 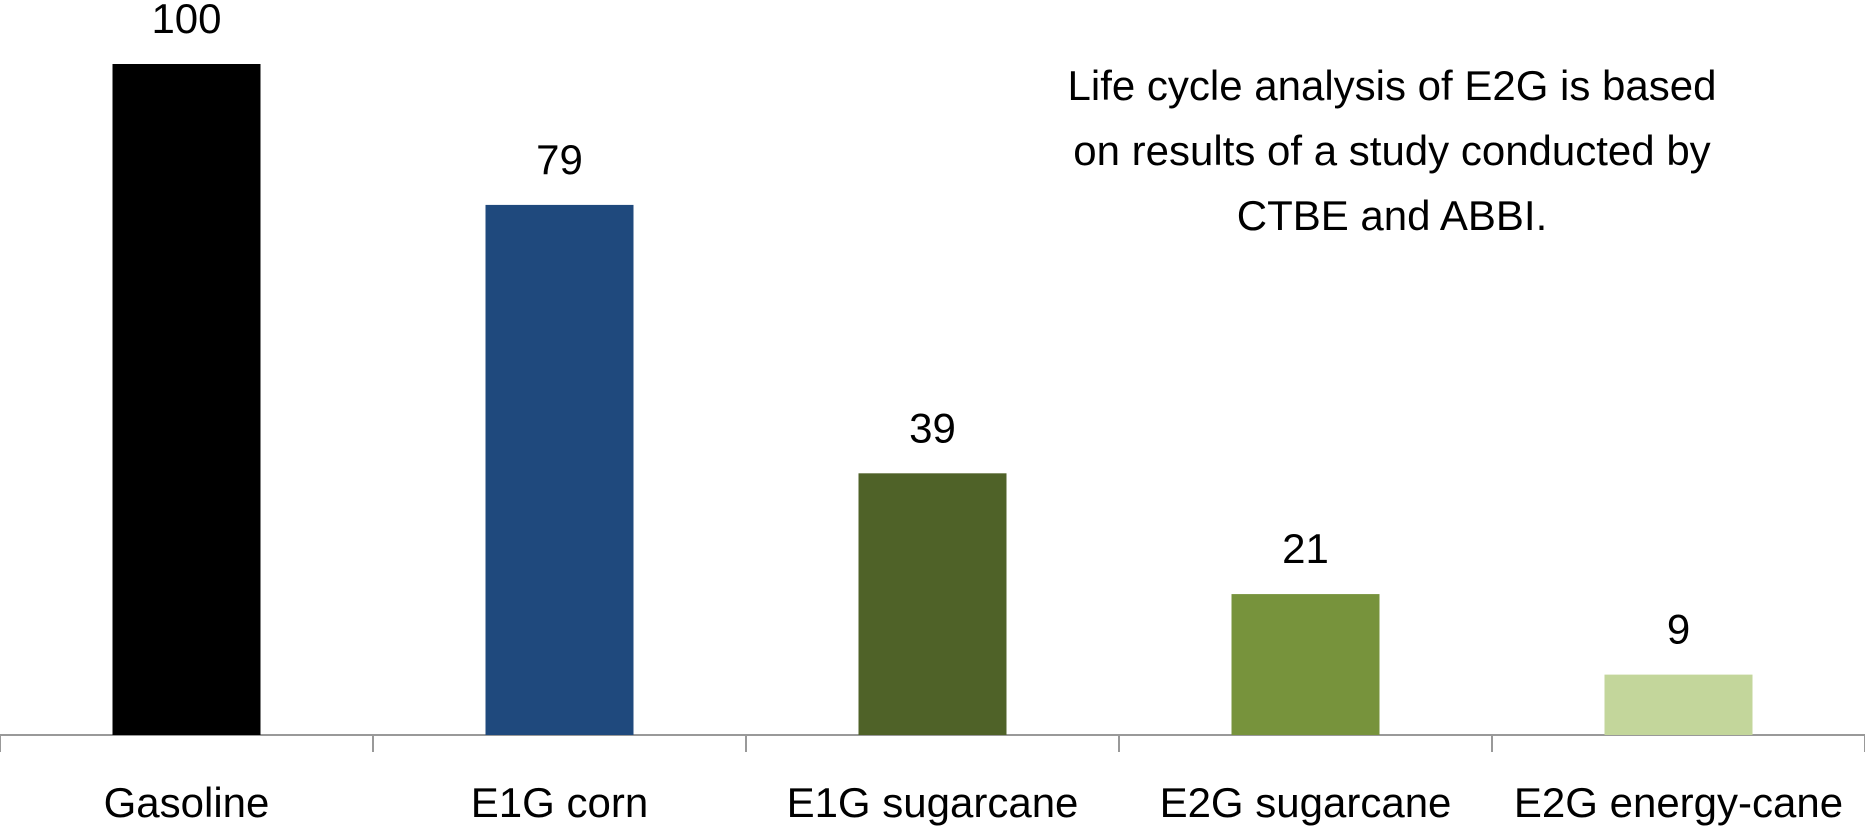 What do you see at coordinates (1678, 629) in the screenshot?
I see `data-label: 9` at bounding box center [1678, 629].